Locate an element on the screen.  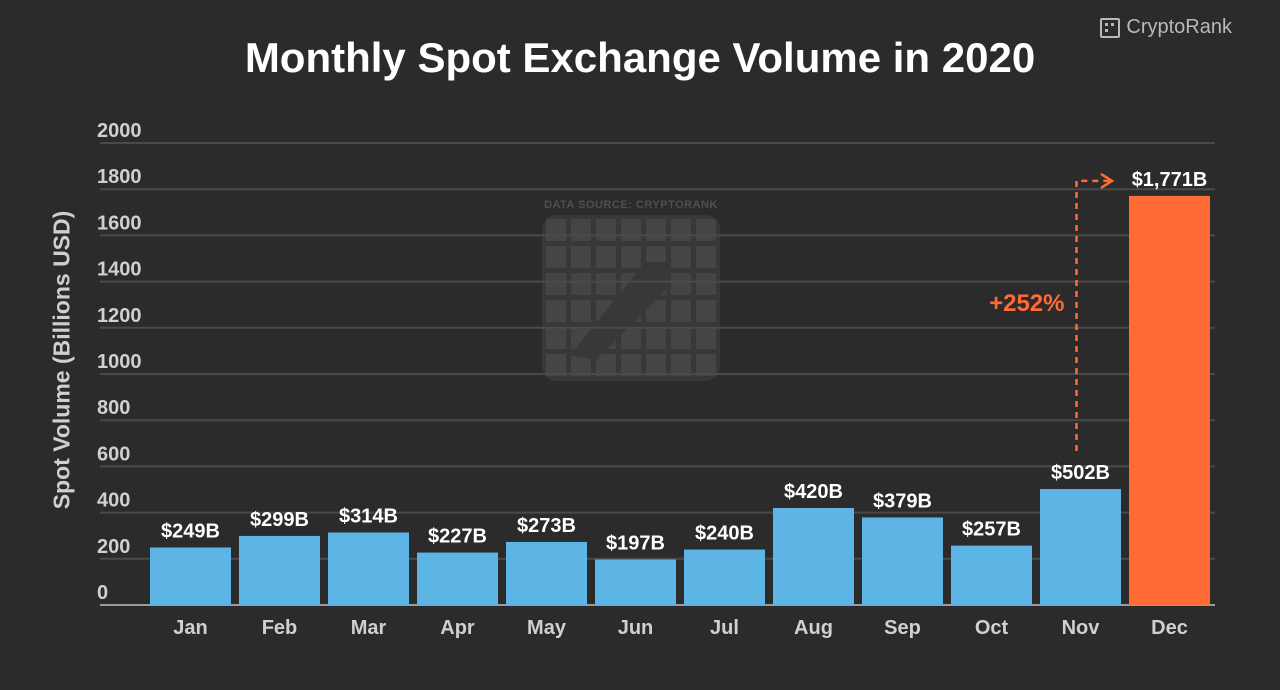
x-tick-label: Nov is located at coordinates (1081, 628).